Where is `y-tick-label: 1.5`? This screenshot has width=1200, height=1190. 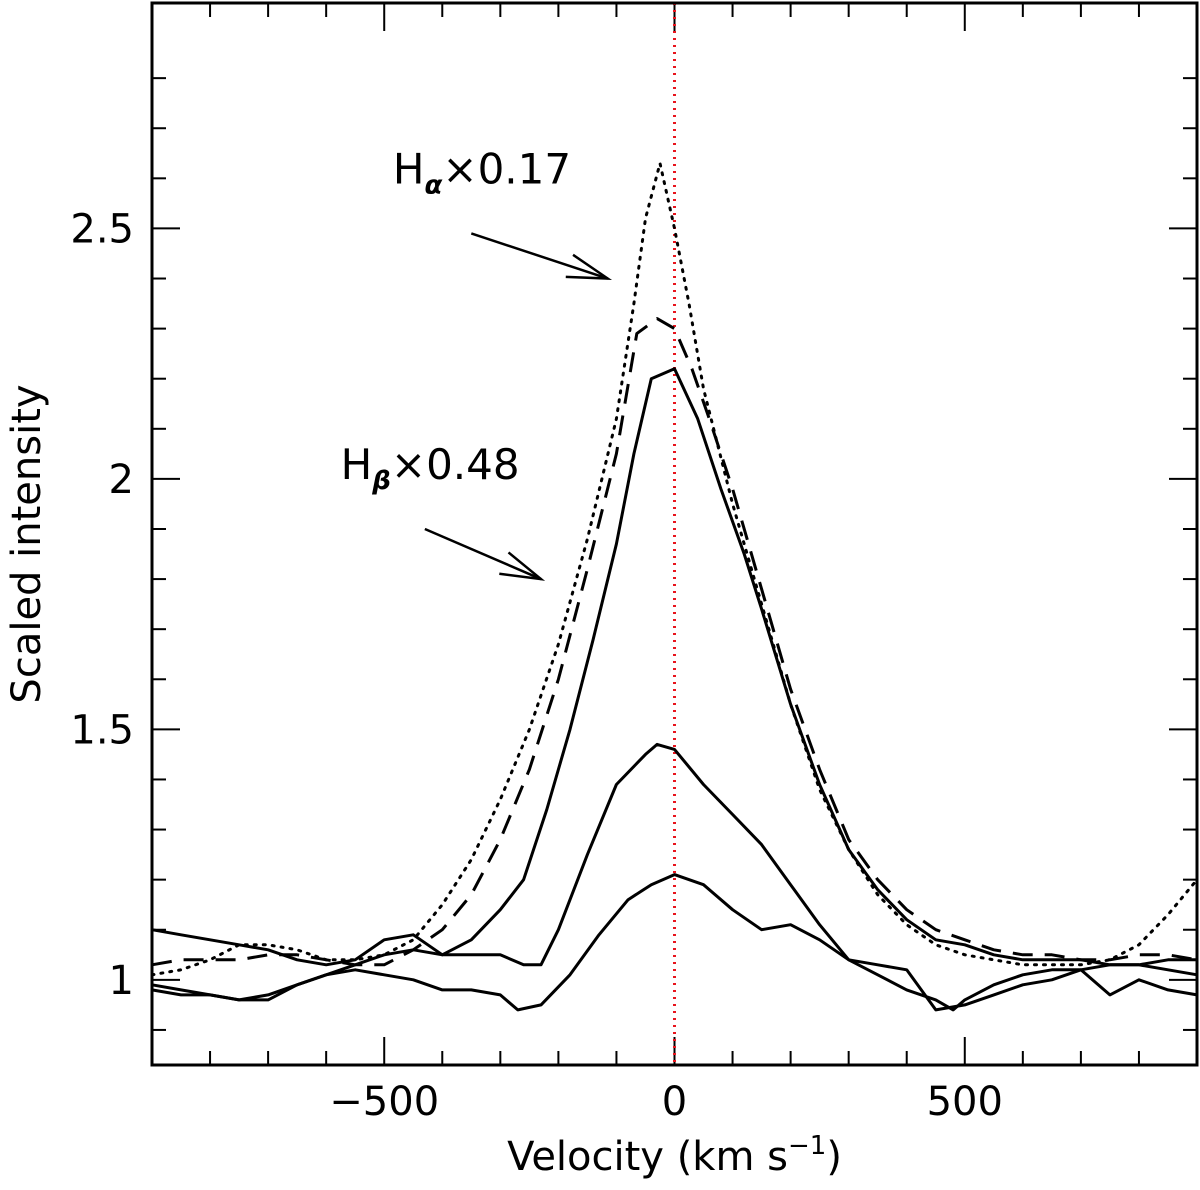
y-tick-label: 1.5 is located at coordinates (102, 730).